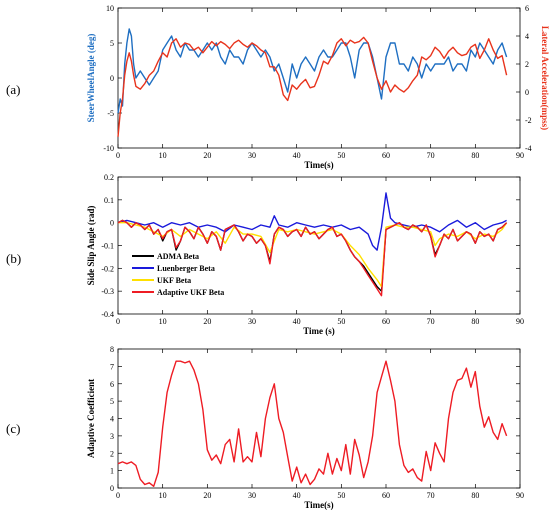 Image resolution: width=550 pixels, height=517 pixels. Describe the element at coordinates (112, 366) in the screenshot. I see `y-tick-label: 7` at that location.